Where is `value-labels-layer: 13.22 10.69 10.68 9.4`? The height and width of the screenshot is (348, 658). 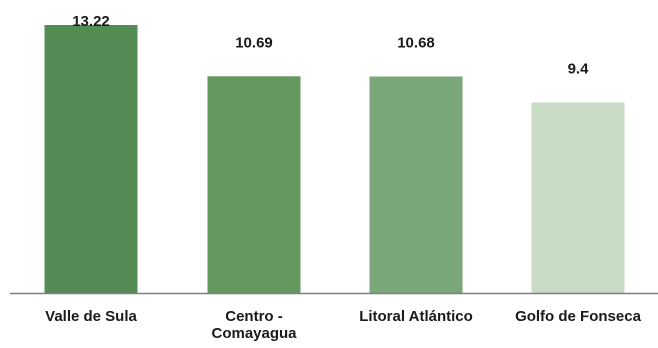
value-labels-layer: 13.22 10.69 10.68 9.4 is located at coordinates (330, 45).